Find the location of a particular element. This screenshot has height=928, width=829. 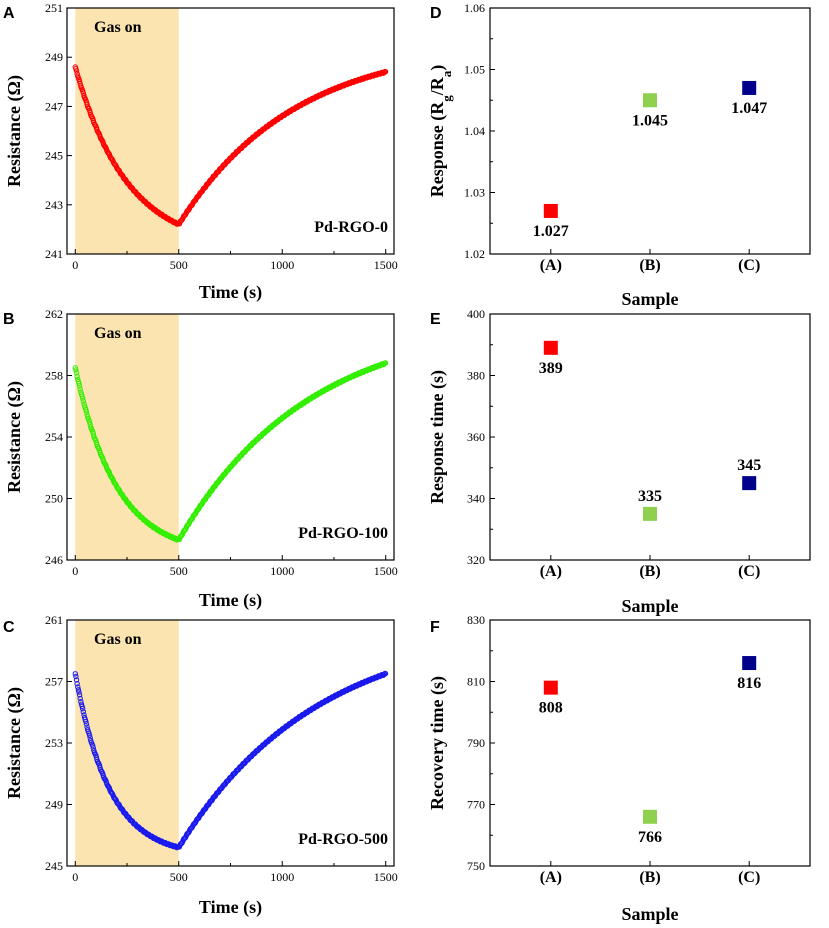

data-label: 808 is located at coordinates (551, 708).